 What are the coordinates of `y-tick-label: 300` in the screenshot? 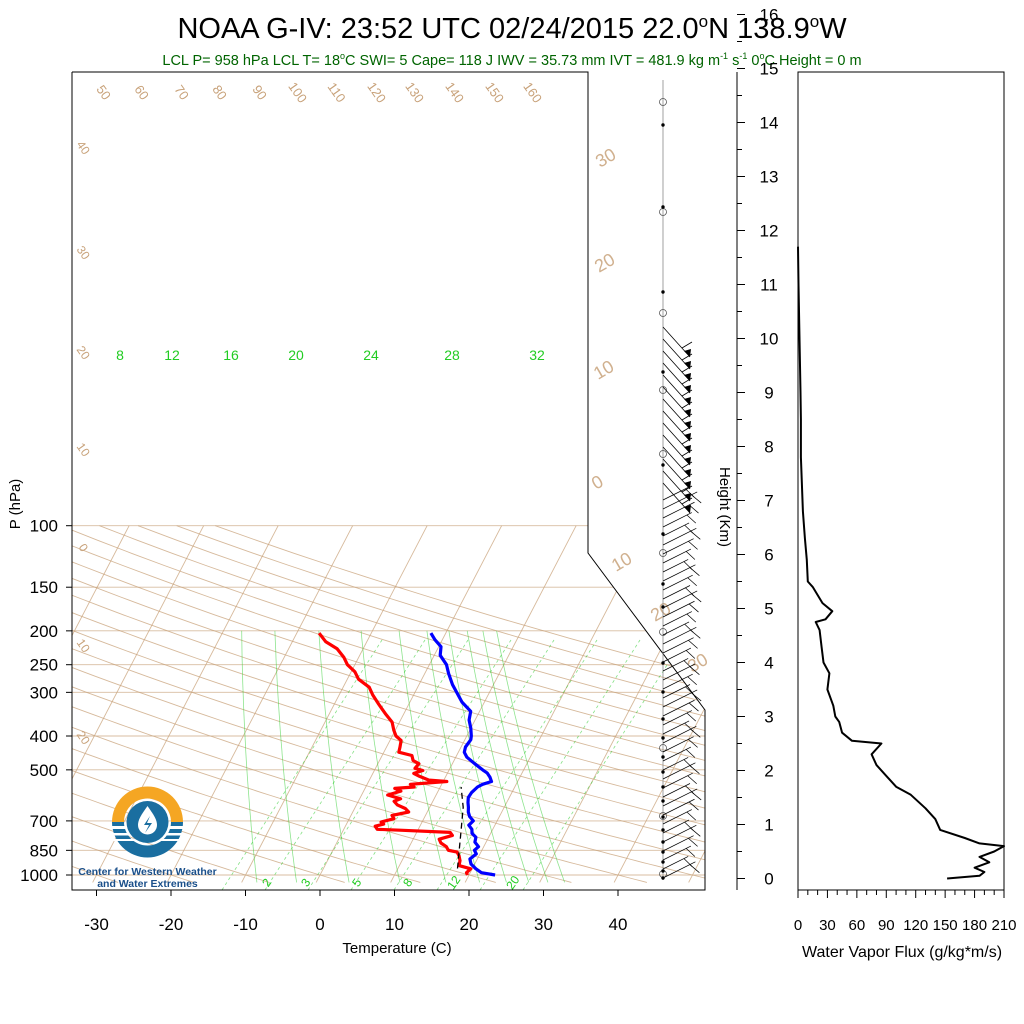 It's located at (44, 692).